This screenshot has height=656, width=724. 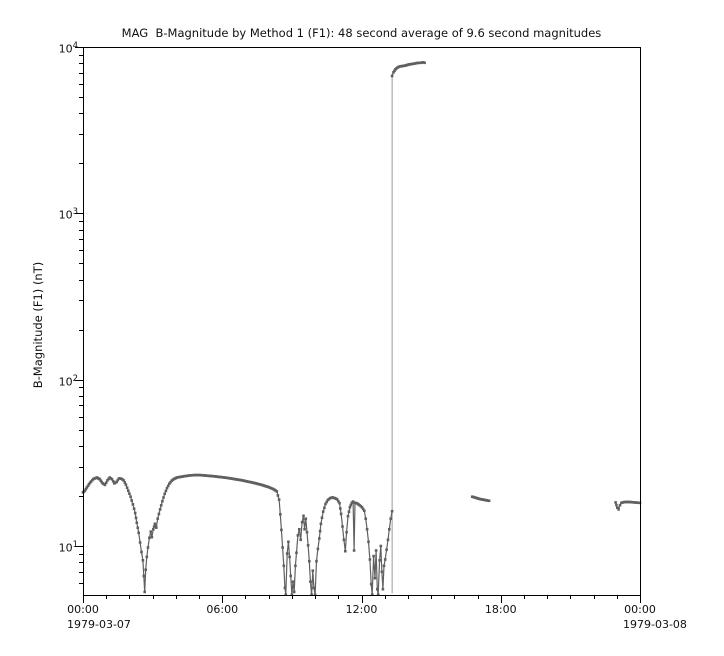 What do you see at coordinates (628, 505) in the screenshot?
I see `series-segment-end-of-day` at bounding box center [628, 505].